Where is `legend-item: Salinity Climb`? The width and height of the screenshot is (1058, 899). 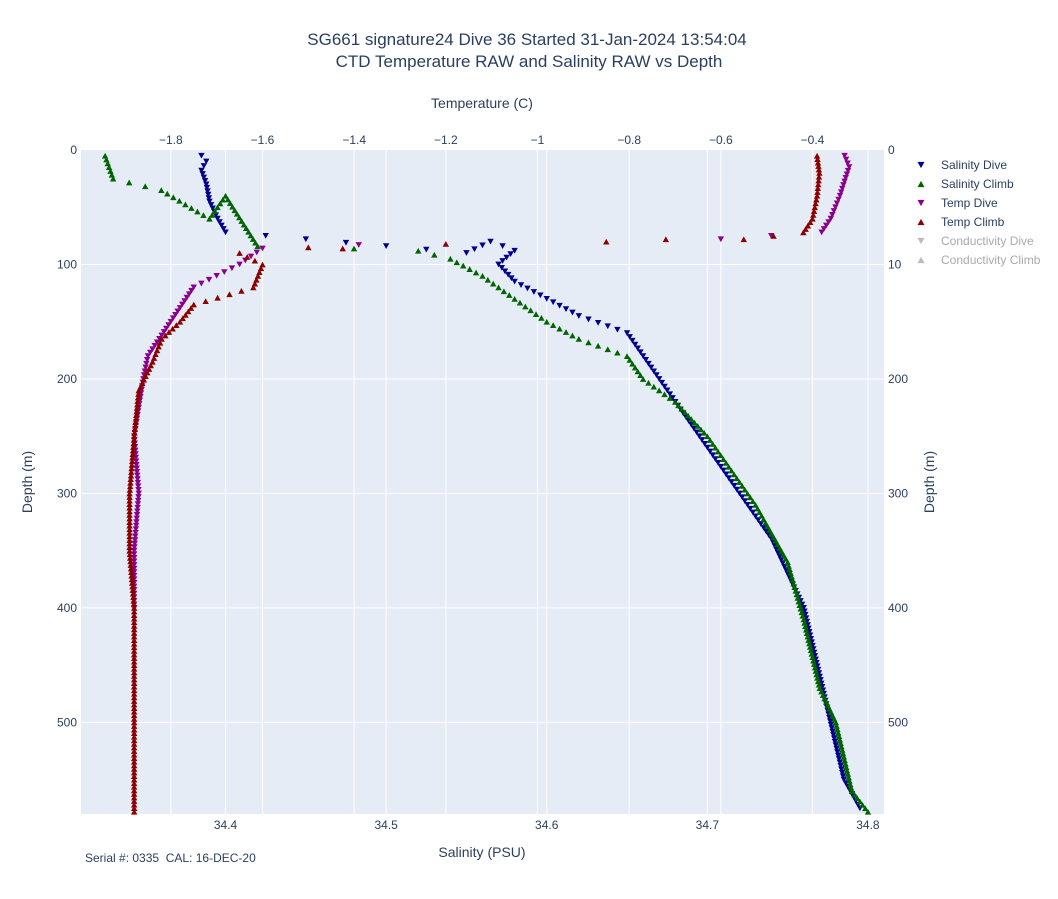
legend-item: Salinity Climb is located at coordinates (966, 184).